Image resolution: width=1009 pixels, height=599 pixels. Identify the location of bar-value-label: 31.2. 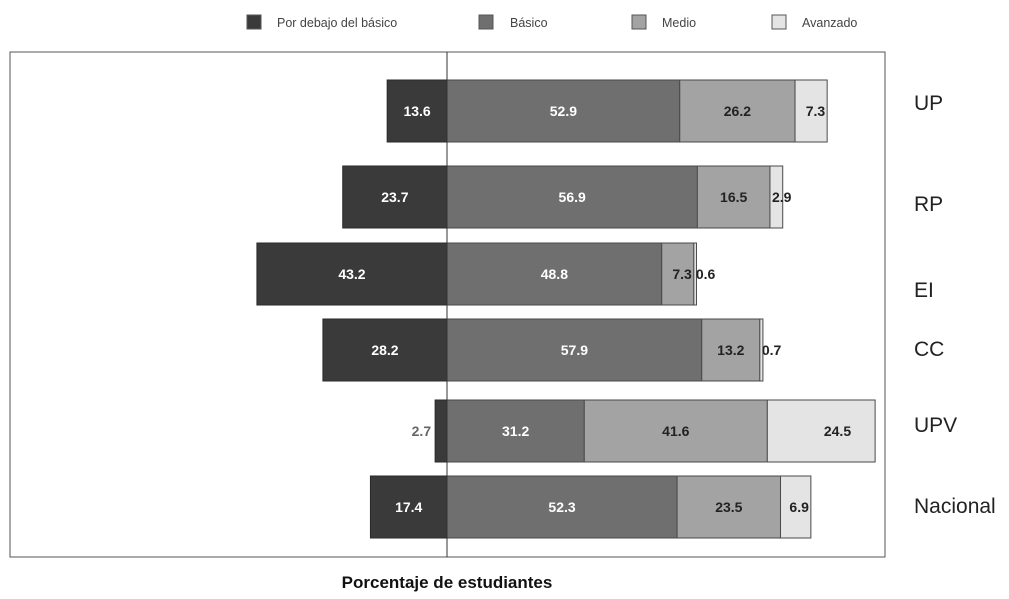
(515, 431).